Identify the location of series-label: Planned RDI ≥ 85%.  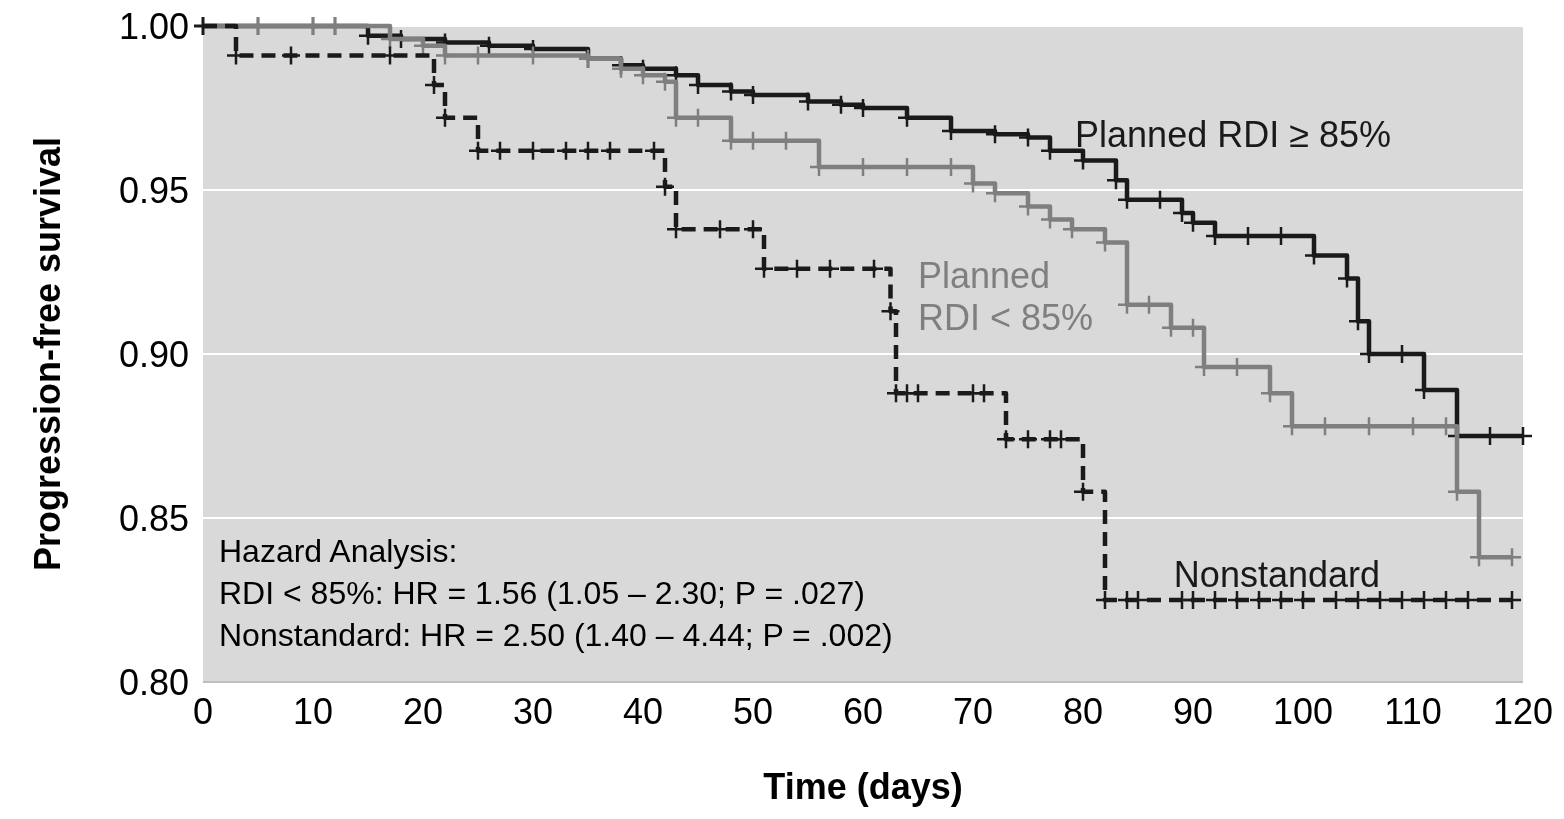
(1233, 135).